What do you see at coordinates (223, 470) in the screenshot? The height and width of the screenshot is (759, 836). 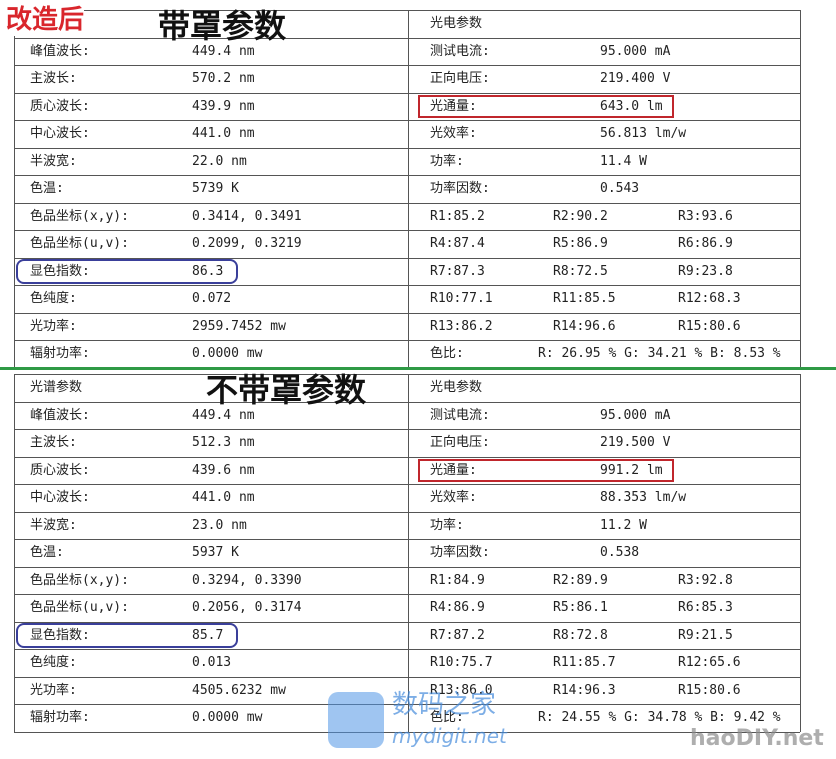 I see `cell: 439.6 nm` at bounding box center [223, 470].